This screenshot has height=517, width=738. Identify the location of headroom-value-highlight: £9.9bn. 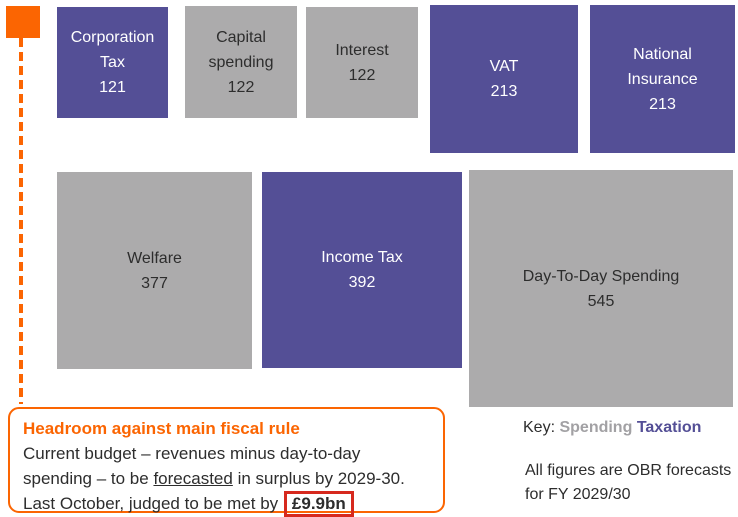
(318, 504).